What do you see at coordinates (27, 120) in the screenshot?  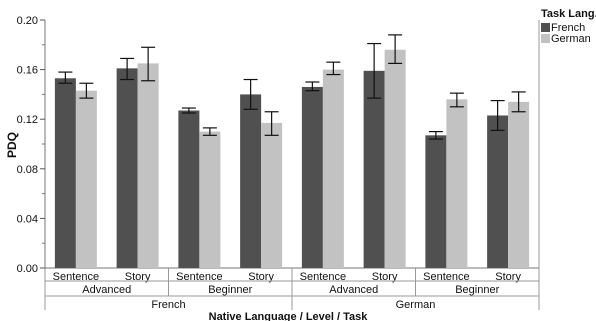 I see `y-tick-label: 0.12` at bounding box center [27, 120].